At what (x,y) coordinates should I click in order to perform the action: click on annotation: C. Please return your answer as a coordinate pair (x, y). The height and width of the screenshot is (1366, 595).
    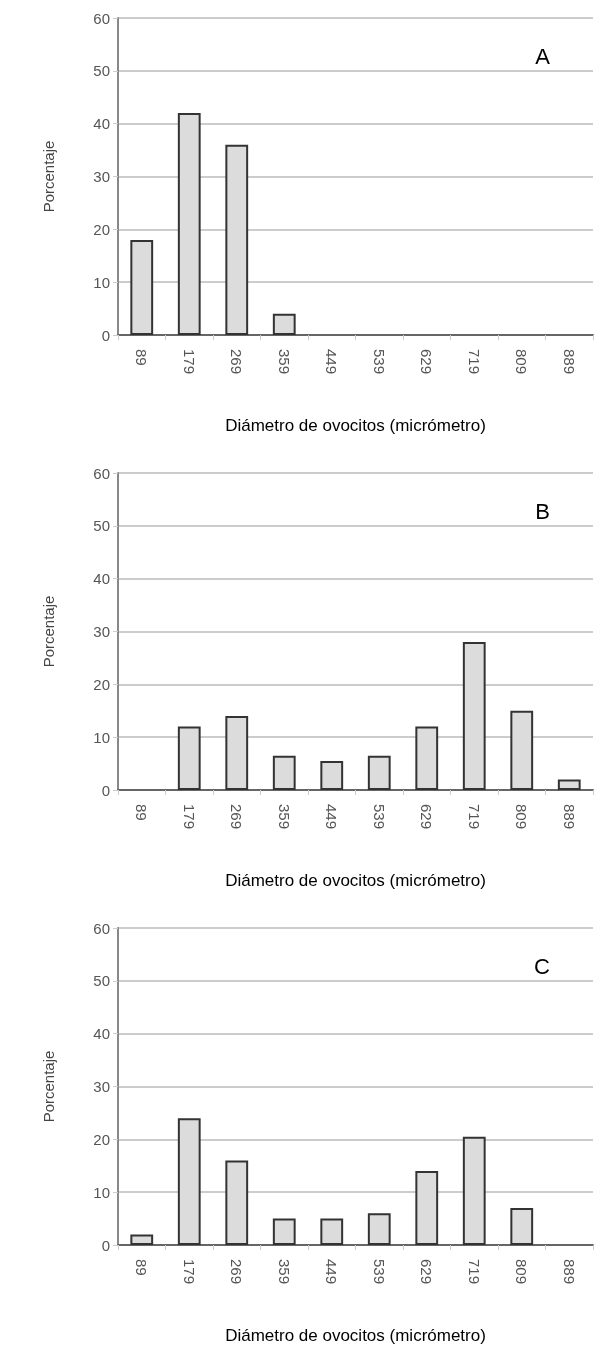
    Looking at the image, I should click on (542, 966).